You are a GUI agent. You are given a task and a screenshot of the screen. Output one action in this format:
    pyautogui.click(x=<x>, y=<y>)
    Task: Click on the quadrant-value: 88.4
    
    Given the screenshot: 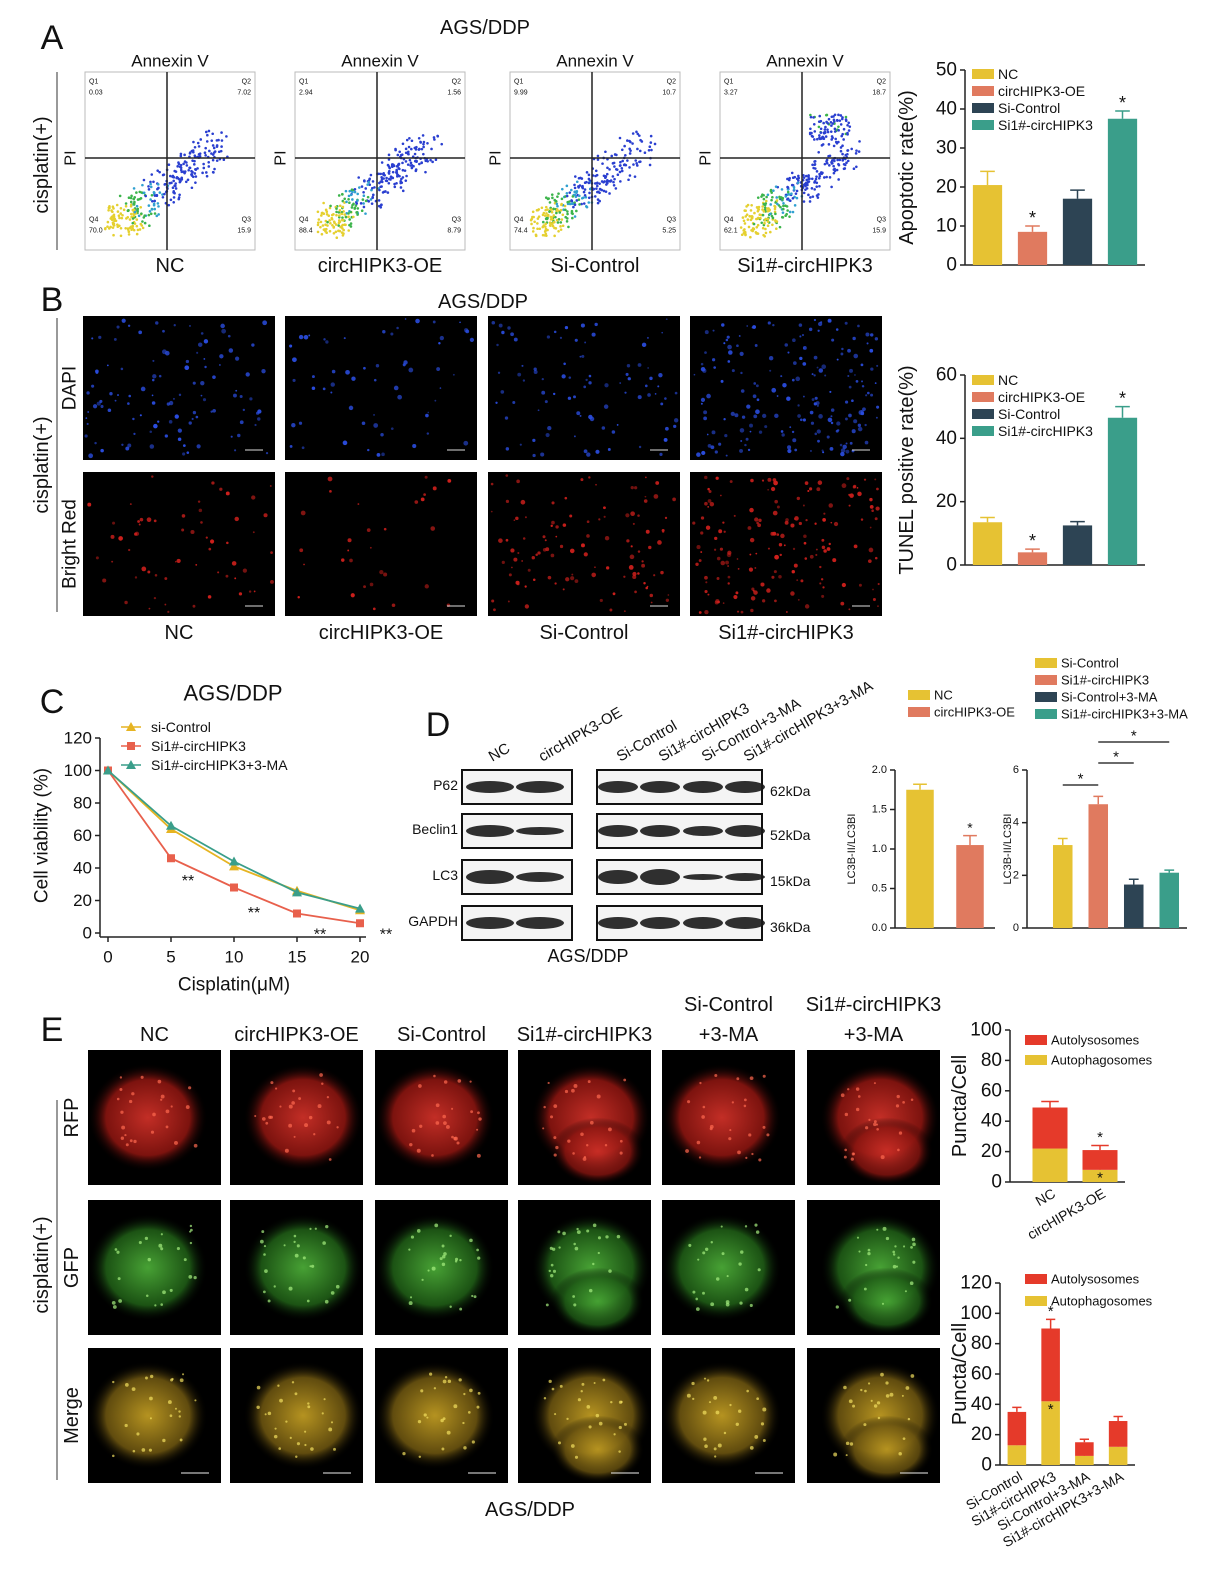 What is the action you would take?
    pyautogui.click(x=306, y=231)
    